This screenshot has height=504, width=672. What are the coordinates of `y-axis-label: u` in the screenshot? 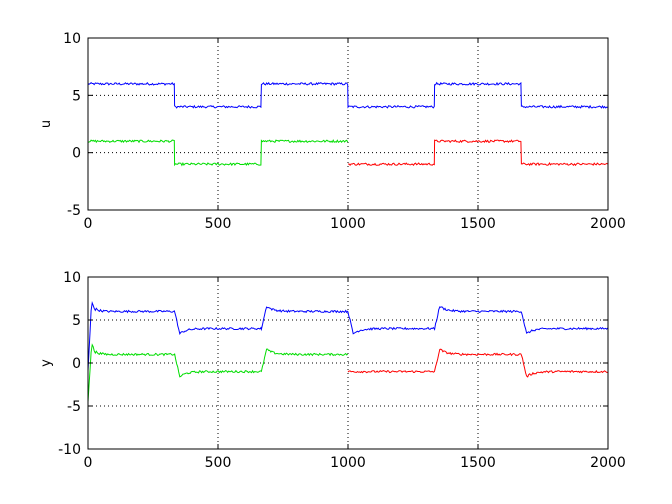 It's located at (46, 124).